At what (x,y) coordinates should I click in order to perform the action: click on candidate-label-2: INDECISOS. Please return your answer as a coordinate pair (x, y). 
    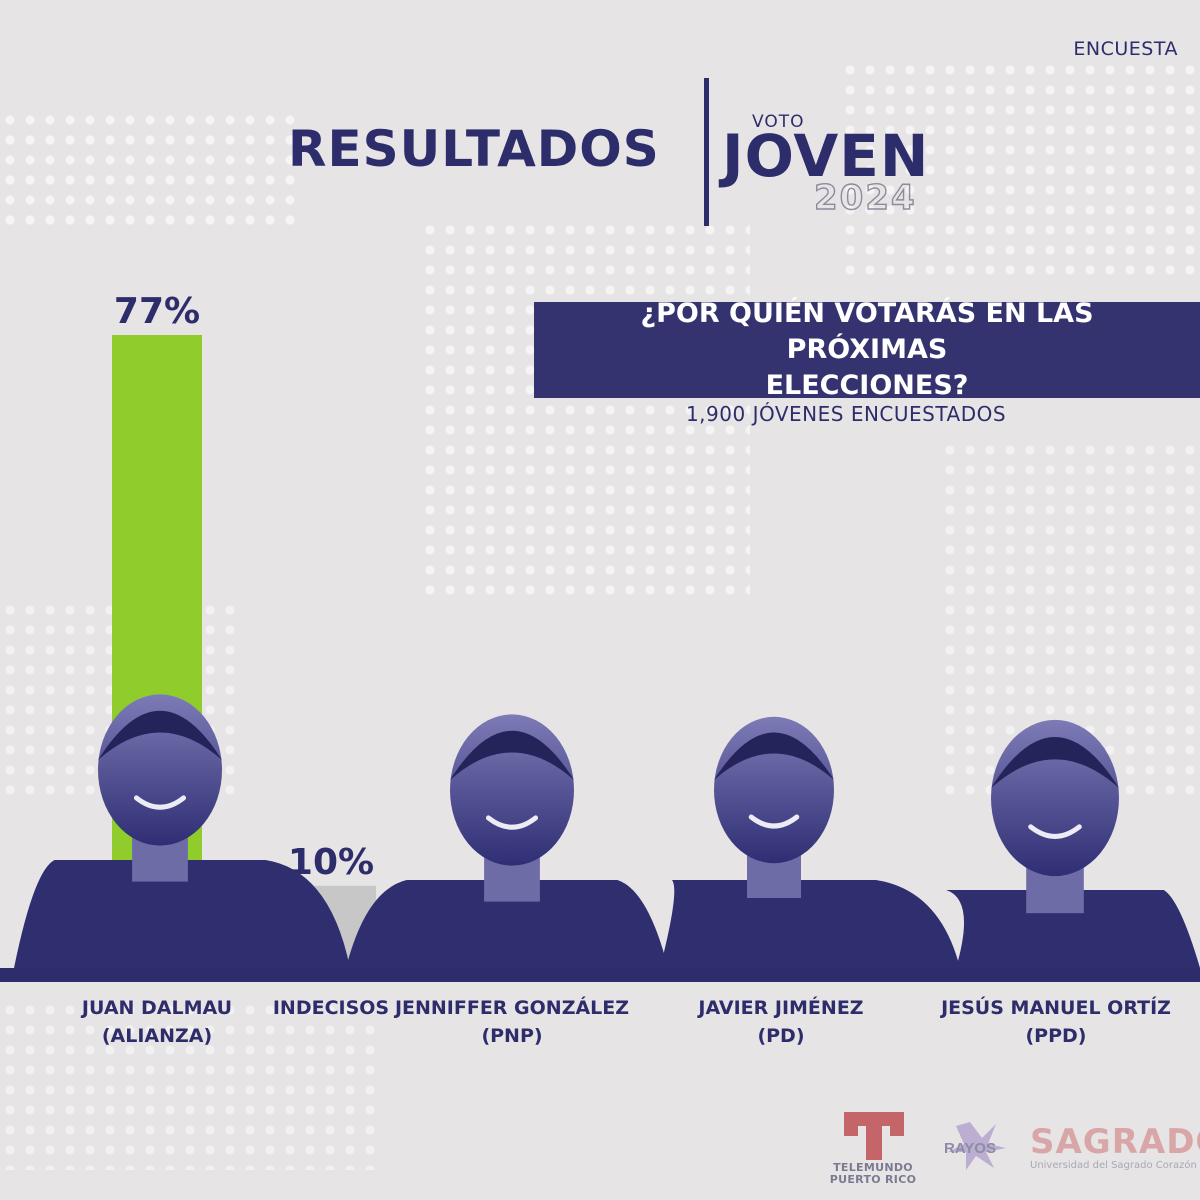
    Looking at the image, I should click on (331, 1008).